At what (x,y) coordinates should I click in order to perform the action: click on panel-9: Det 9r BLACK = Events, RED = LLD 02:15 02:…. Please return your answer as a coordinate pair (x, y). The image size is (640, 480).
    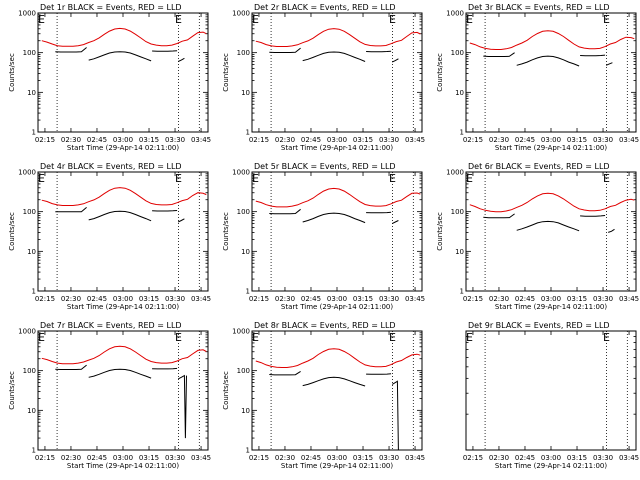
    Looking at the image, I should click on (551, 395).